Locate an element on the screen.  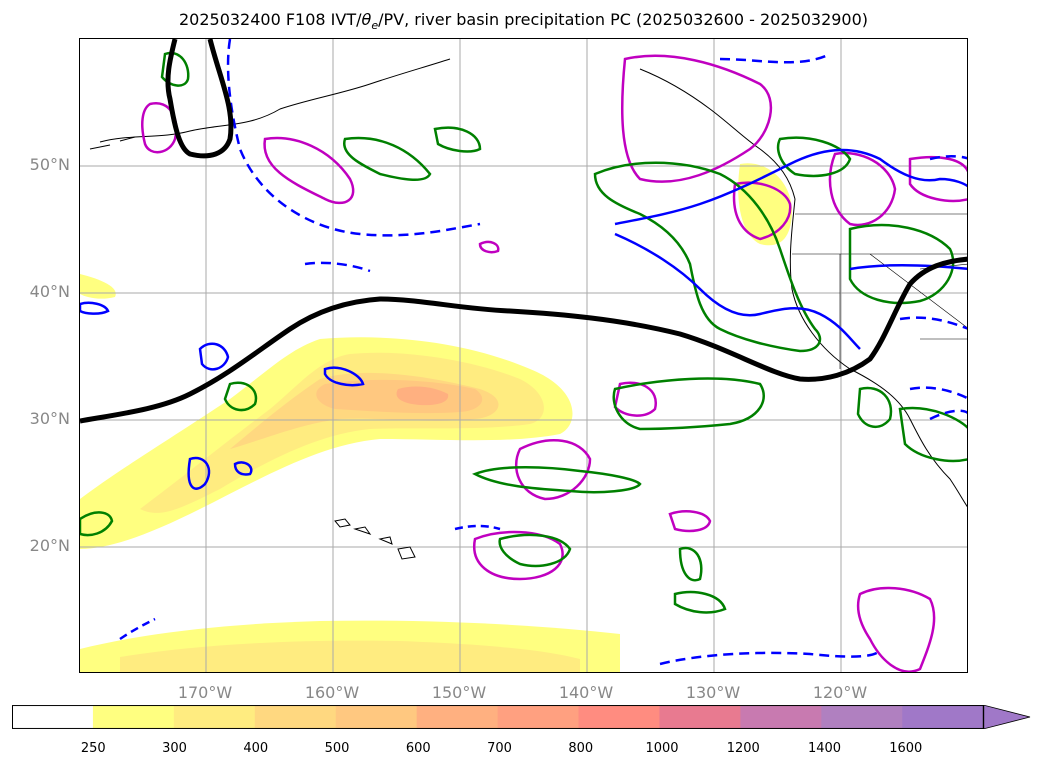
green-region-us-interior is located at coordinates (901, 264).